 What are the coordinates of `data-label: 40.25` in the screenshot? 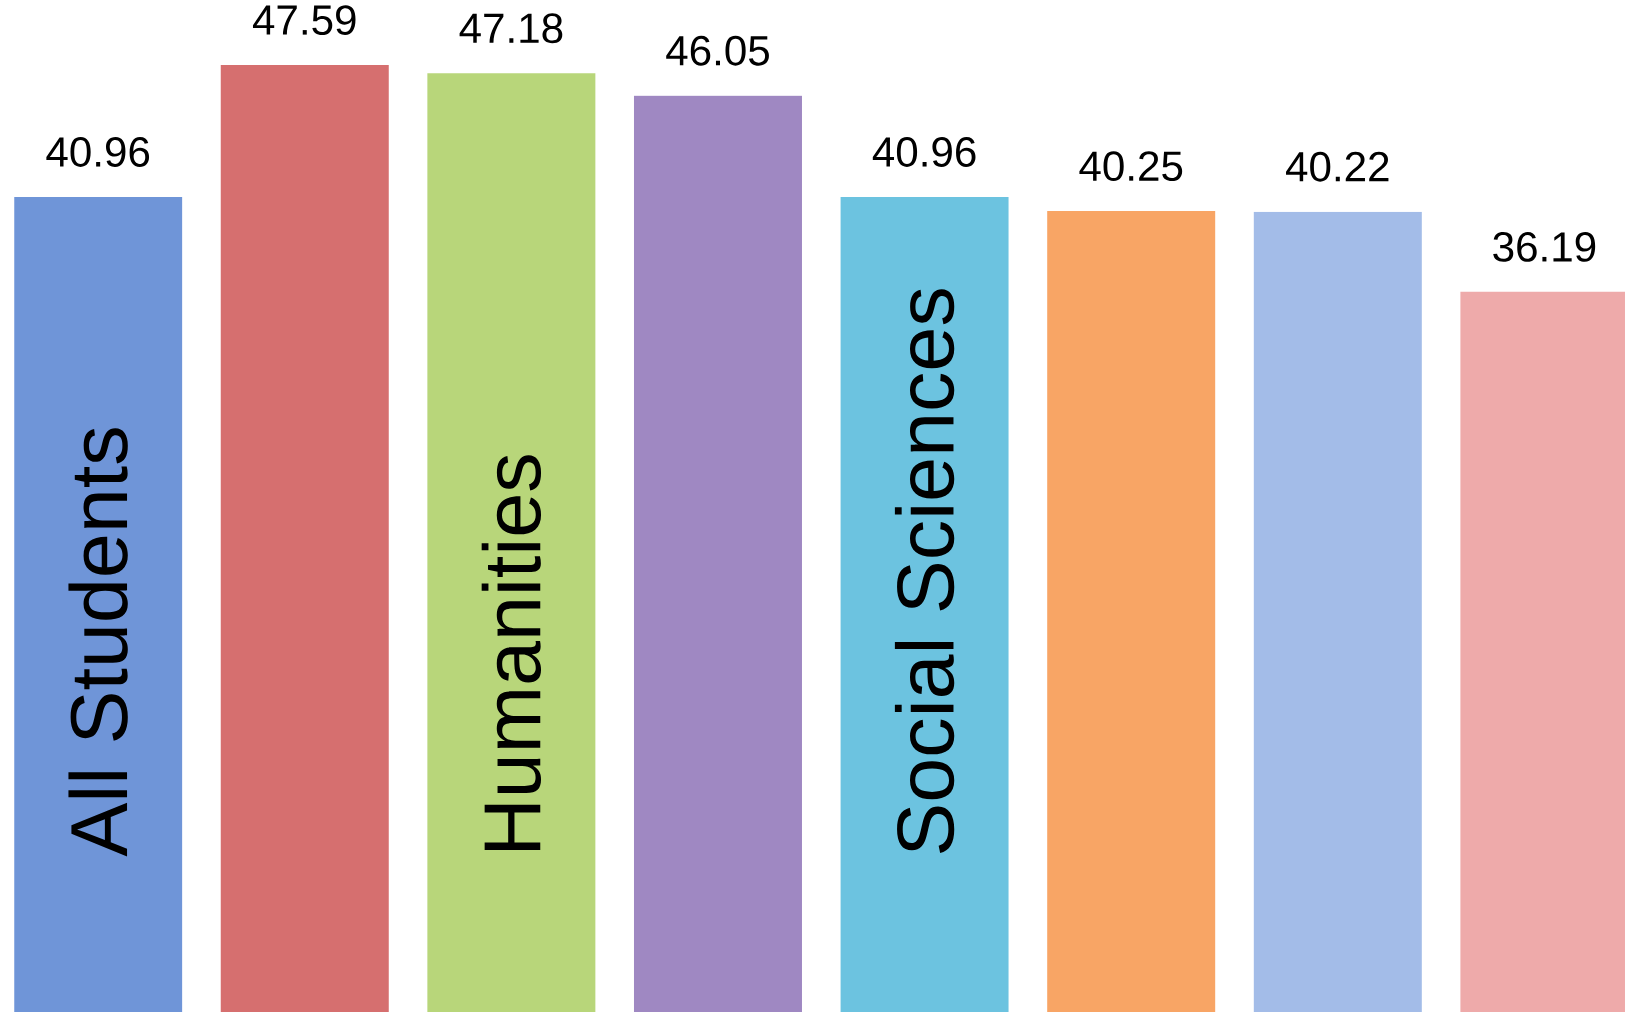 It's located at (1131, 166).